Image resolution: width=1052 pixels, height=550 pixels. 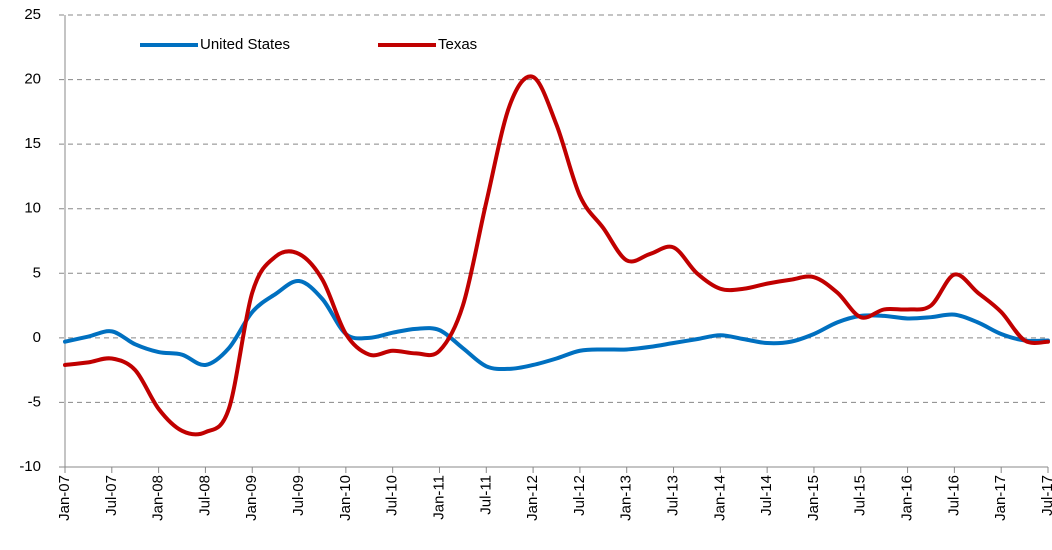 What do you see at coordinates (438, 497) in the screenshot?
I see `x-tick-label: Jan-11` at bounding box center [438, 497].